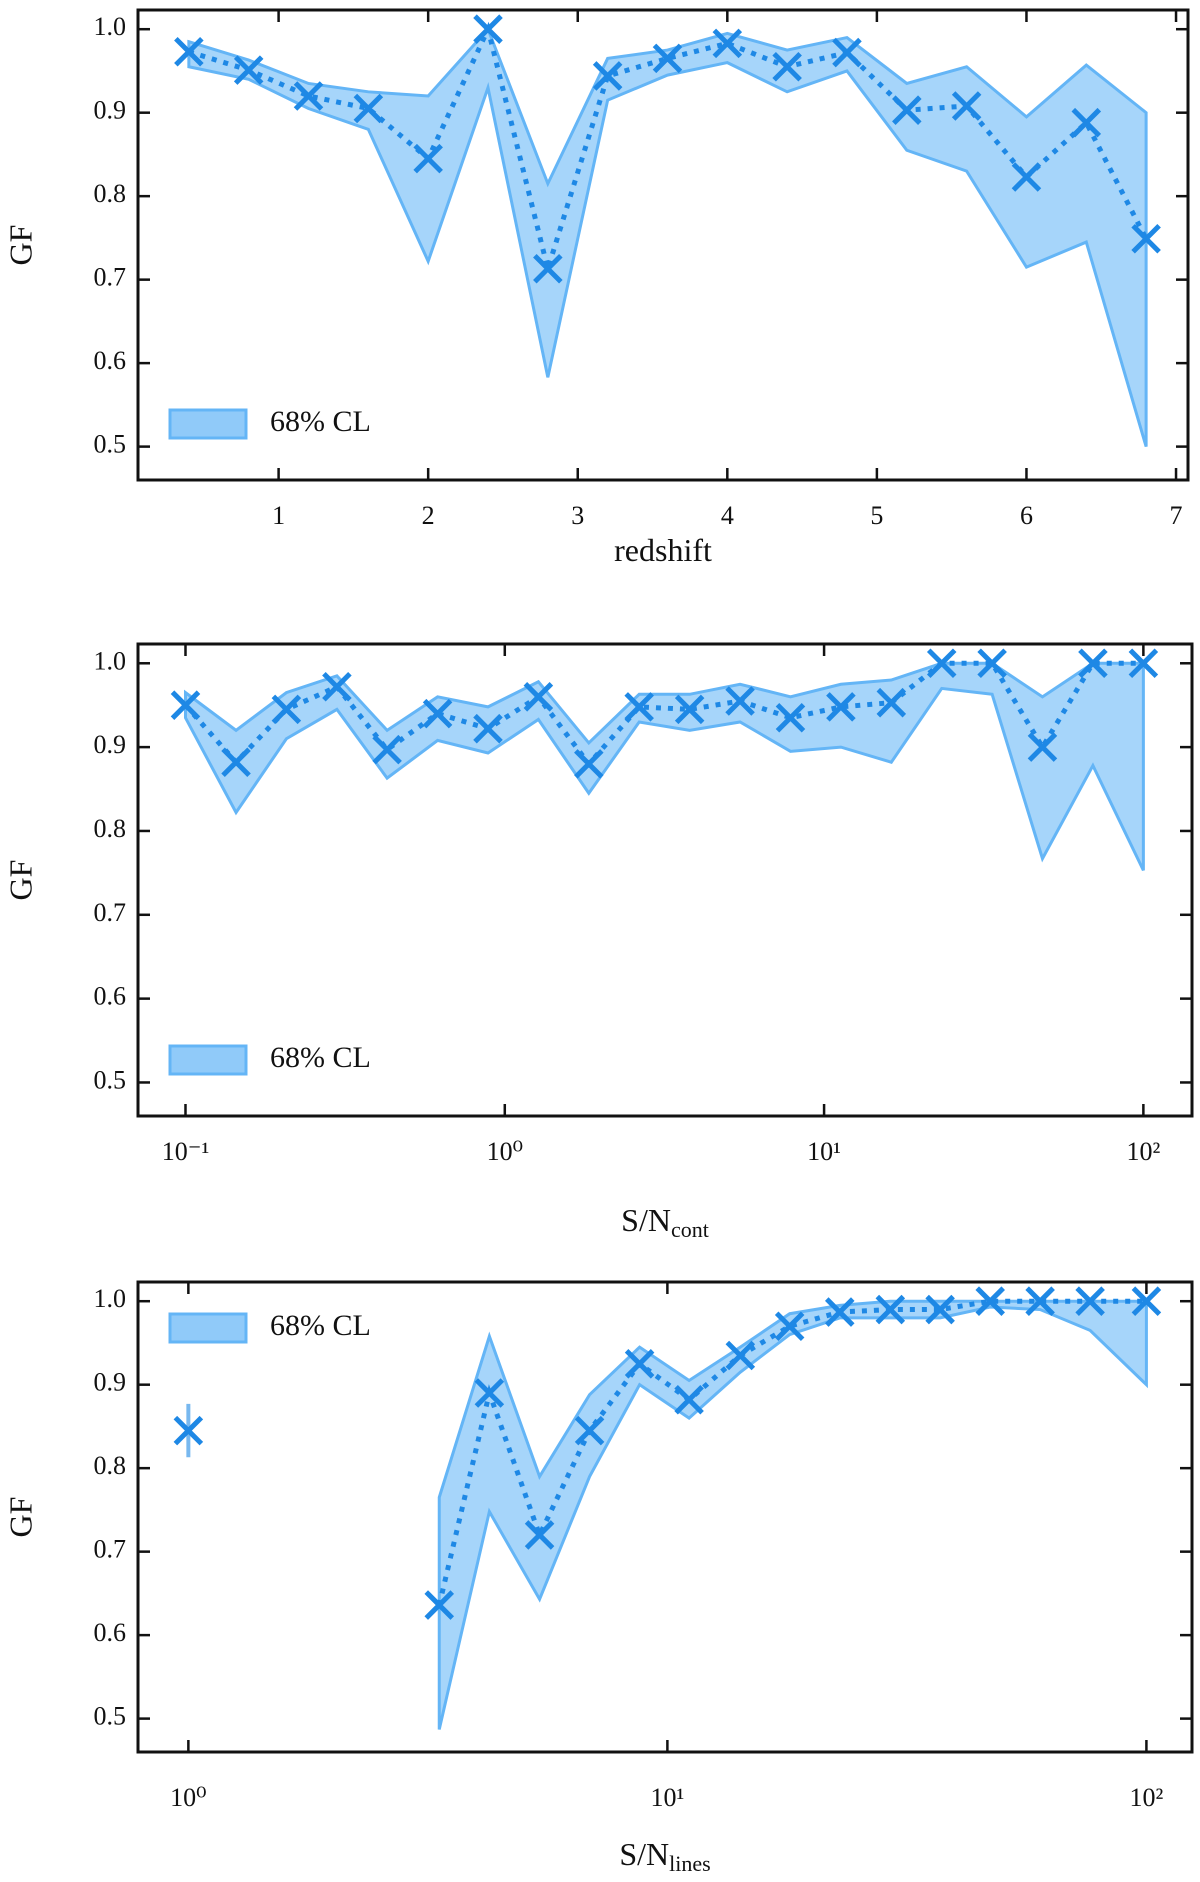 This screenshot has width=1200, height=1882. I want to click on x-axis-label: S/Nlines, so click(664, 1856).